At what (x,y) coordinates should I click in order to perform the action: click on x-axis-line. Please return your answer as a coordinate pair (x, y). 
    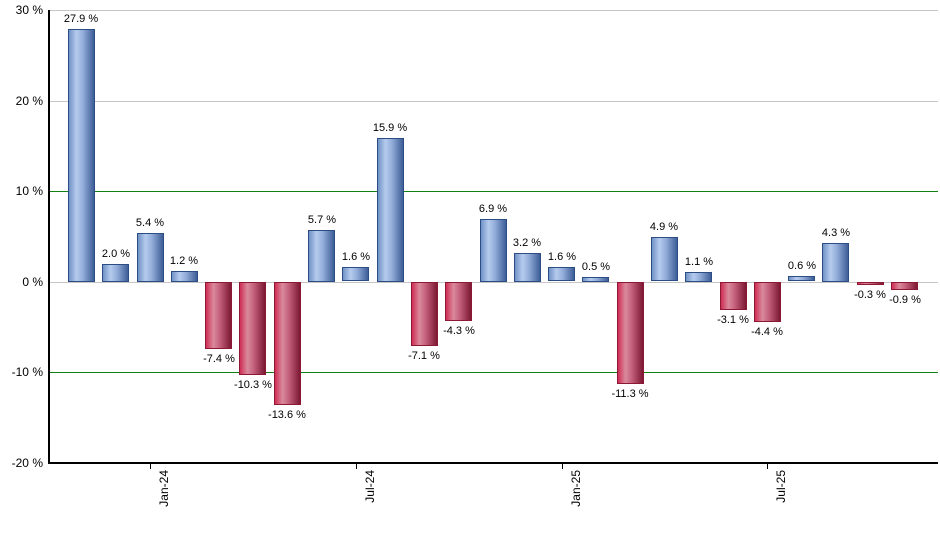
    Looking at the image, I should click on (493, 463).